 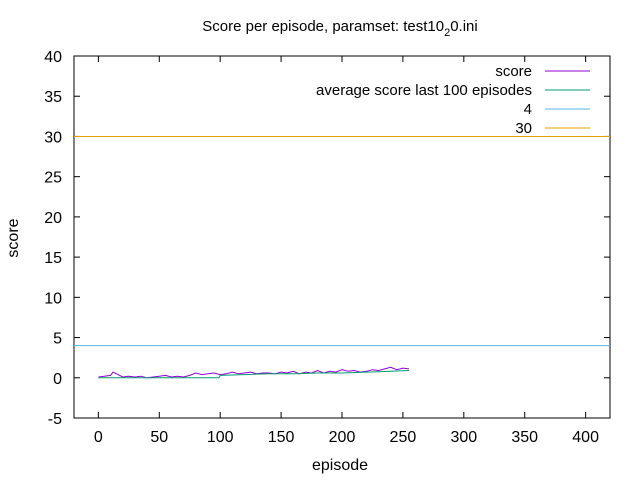 What do you see at coordinates (220, 437) in the screenshot?
I see `x-tick-label: 100` at bounding box center [220, 437].